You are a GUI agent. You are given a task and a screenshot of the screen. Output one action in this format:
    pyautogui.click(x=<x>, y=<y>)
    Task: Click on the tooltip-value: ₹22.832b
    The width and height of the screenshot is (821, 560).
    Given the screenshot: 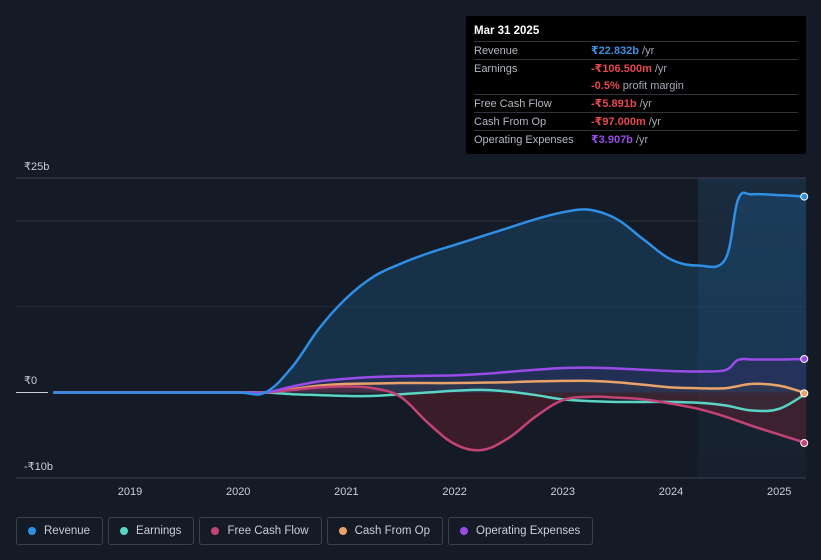 What is the action you would take?
    pyautogui.click(x=615, y=51)
    